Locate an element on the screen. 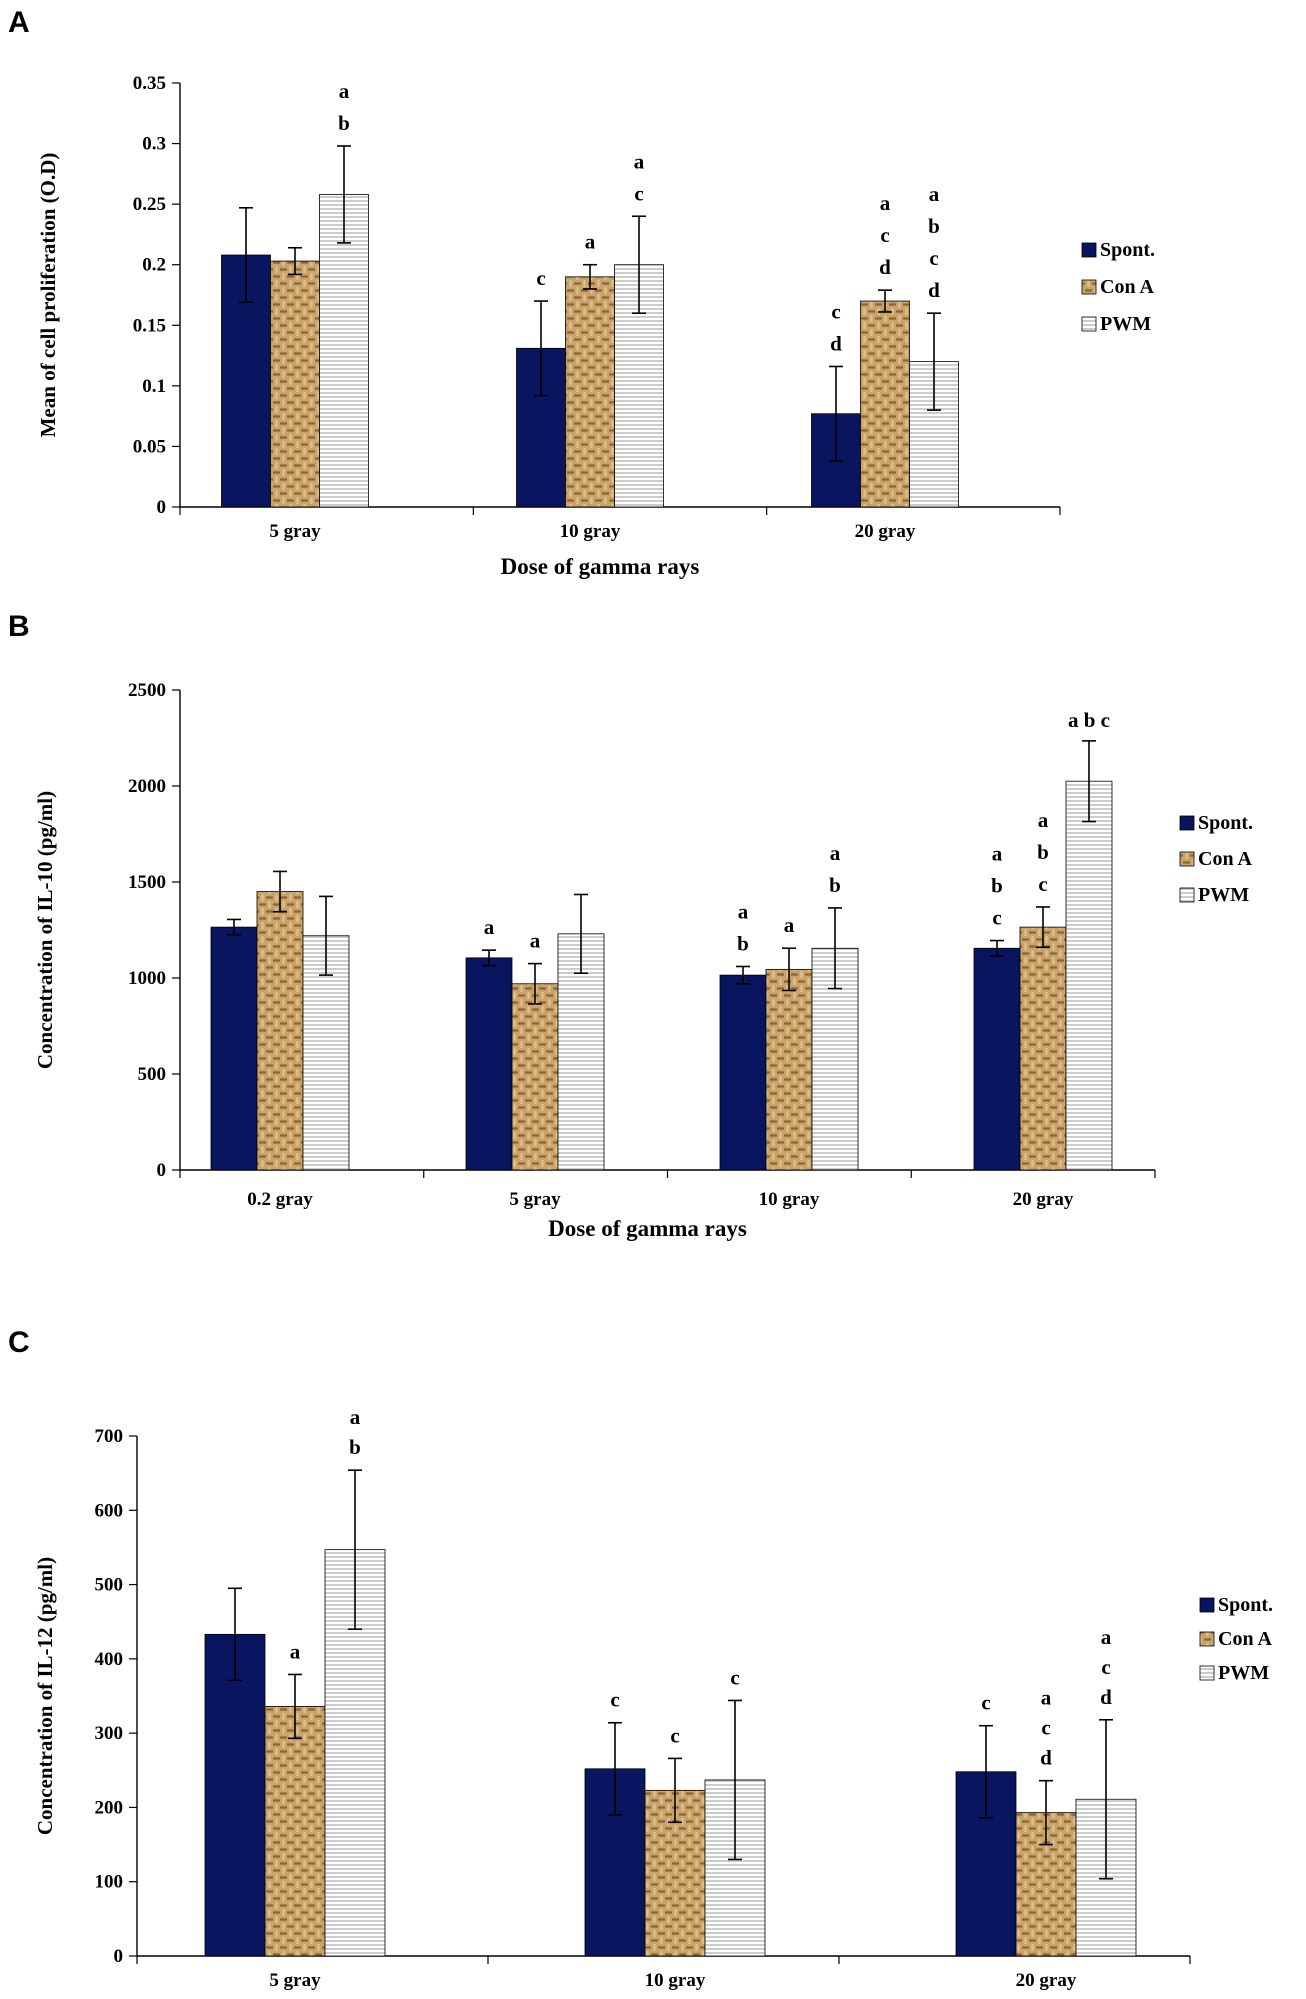 Image resolution: width=1306 pixels, height=1999 pixels. y-tick-label: 0.25 is located at coordinates (149, 204).